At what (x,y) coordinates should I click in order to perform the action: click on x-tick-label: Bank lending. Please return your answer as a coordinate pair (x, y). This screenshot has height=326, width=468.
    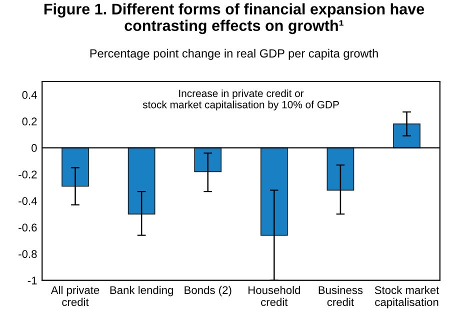
    Looking at the image, I should click on (141, 291).